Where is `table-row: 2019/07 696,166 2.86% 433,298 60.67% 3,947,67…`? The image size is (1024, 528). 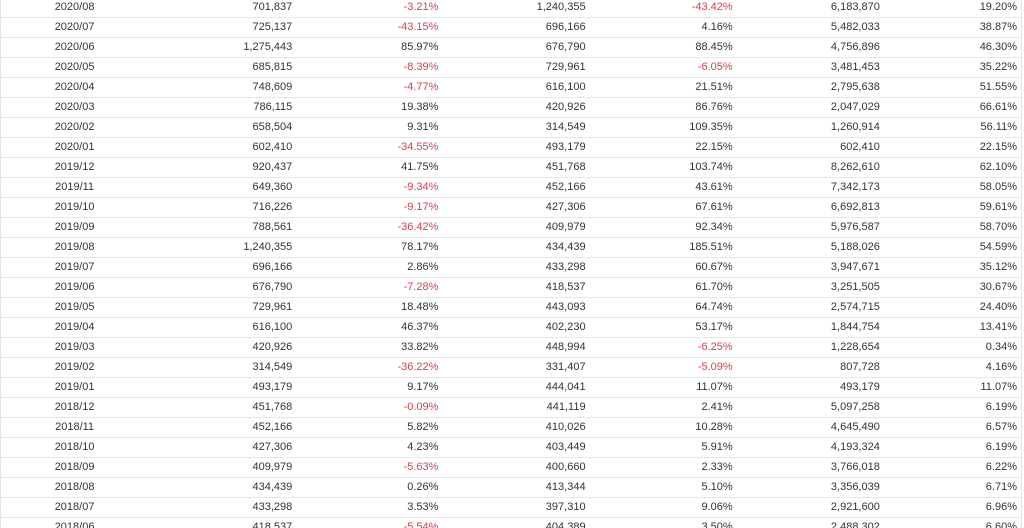 table-row: 2019/07 696,166 2.86% 433,298 60.67% 3,947,67… is located at coordinates (511, 267).